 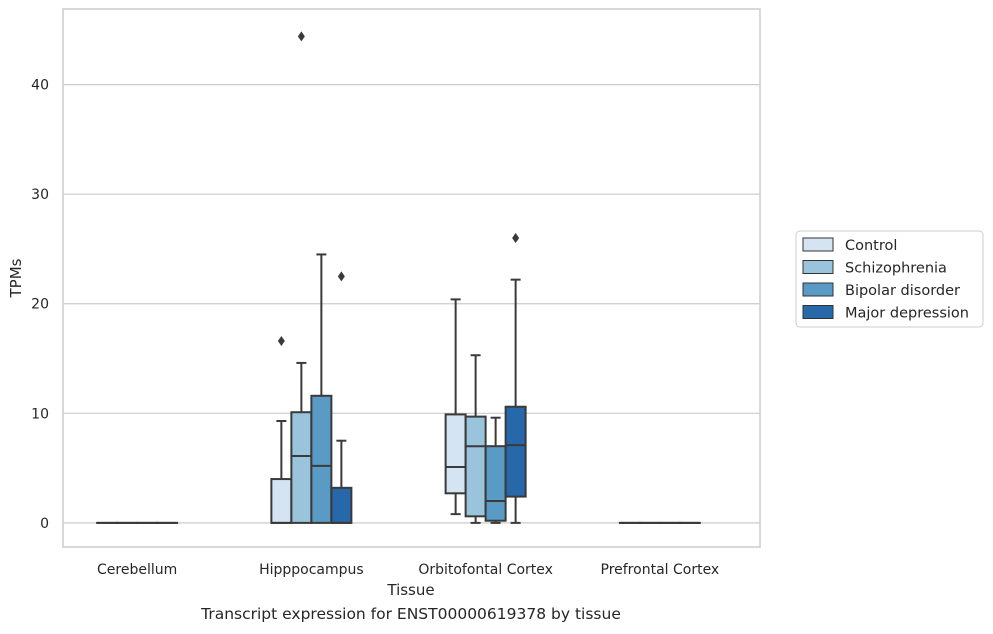 I want to click on legend-label: Control, so click(x=871, y=246).